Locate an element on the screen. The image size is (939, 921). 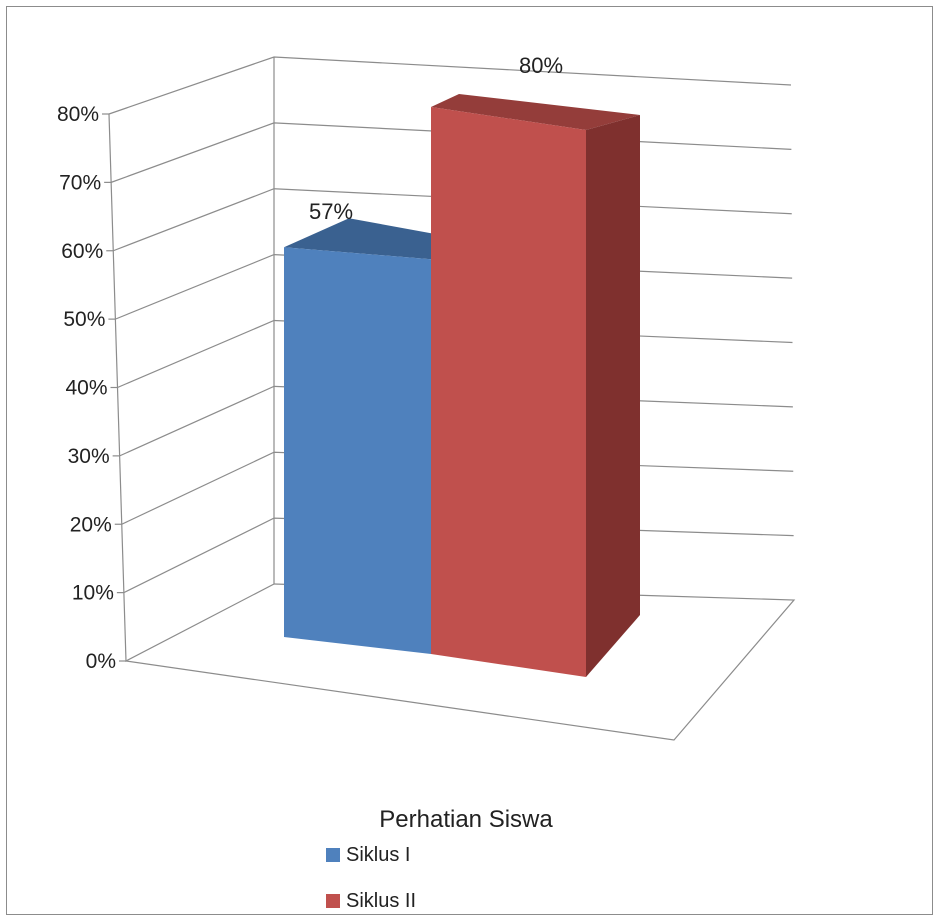
legend-label: Siklus II is located at coordinates (381, 901).